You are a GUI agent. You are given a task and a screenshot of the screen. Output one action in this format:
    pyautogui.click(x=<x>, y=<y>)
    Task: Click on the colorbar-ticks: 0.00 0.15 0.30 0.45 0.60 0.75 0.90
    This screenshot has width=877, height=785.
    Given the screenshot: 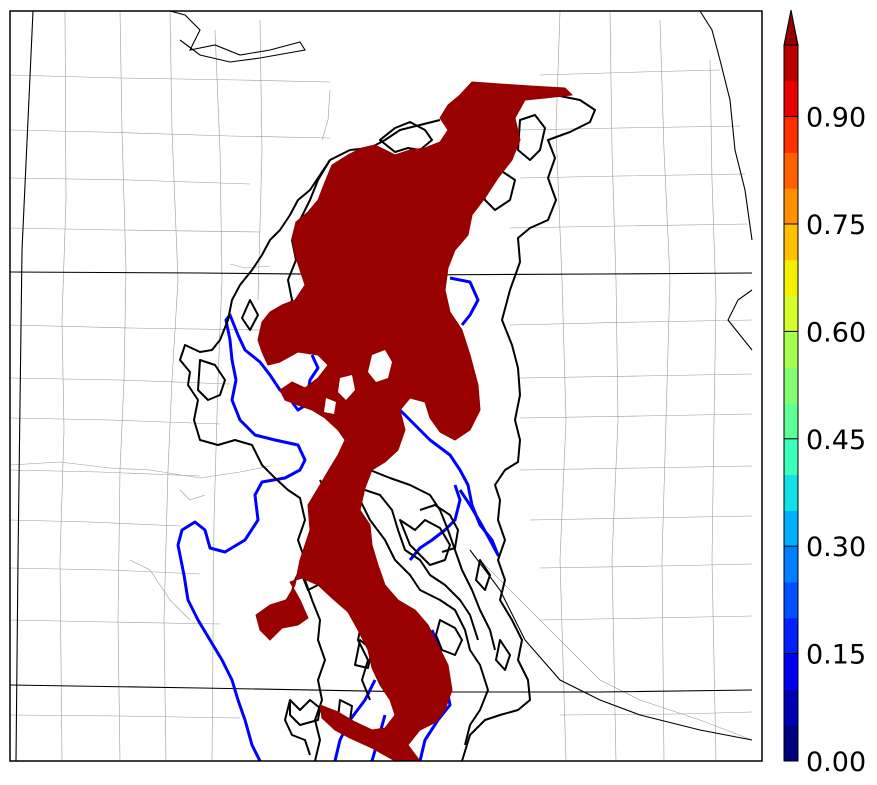 What is the action you would take?
    pyautogui.click(x=825, y=440)
    